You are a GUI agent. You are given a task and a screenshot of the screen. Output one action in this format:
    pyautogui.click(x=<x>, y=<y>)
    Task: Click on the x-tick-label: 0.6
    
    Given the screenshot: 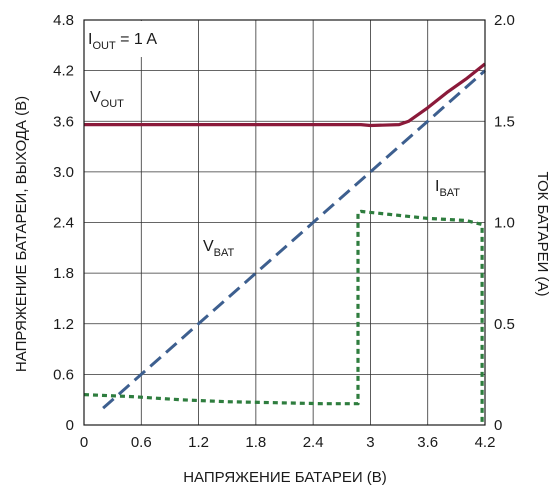 What is the action you would take?
    pyautogui.click(x=141, y=442)
    